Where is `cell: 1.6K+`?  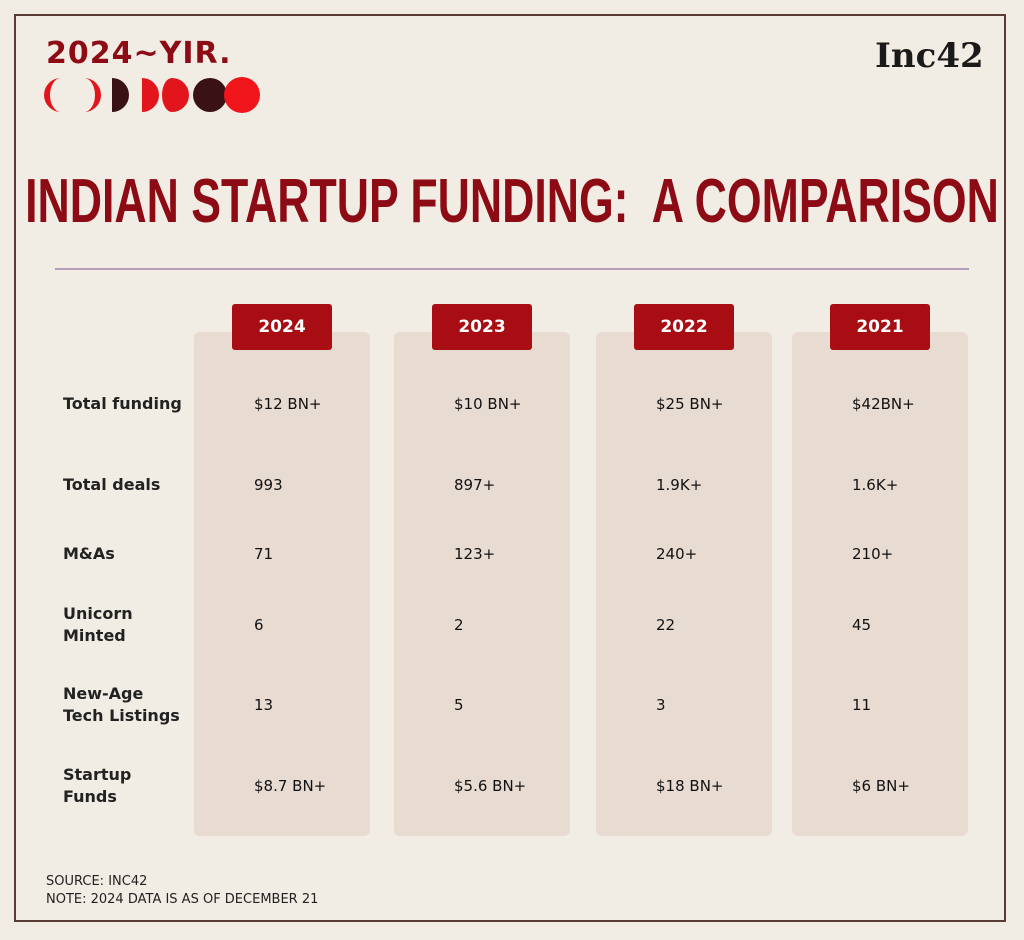 cell: 1.6K+ is located at coordinates (875, 485).